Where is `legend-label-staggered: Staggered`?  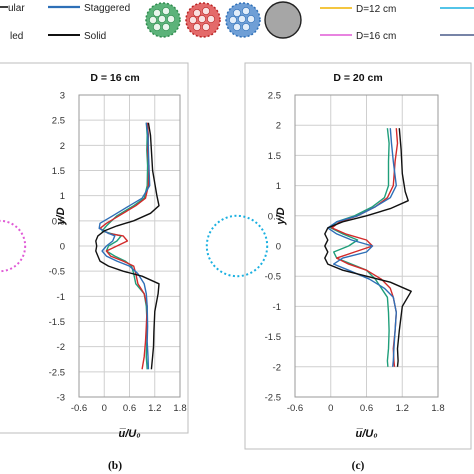 legend-label-staggered: Staggered is located at coordinates (107, 8).